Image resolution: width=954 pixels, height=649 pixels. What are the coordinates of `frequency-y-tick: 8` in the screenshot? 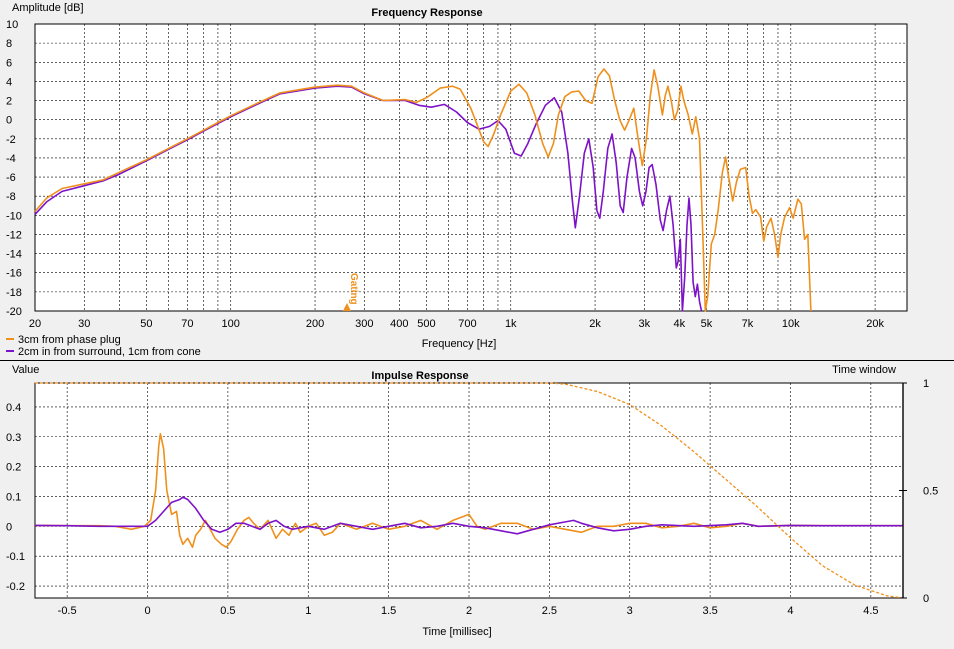 It's located at (9, 44).